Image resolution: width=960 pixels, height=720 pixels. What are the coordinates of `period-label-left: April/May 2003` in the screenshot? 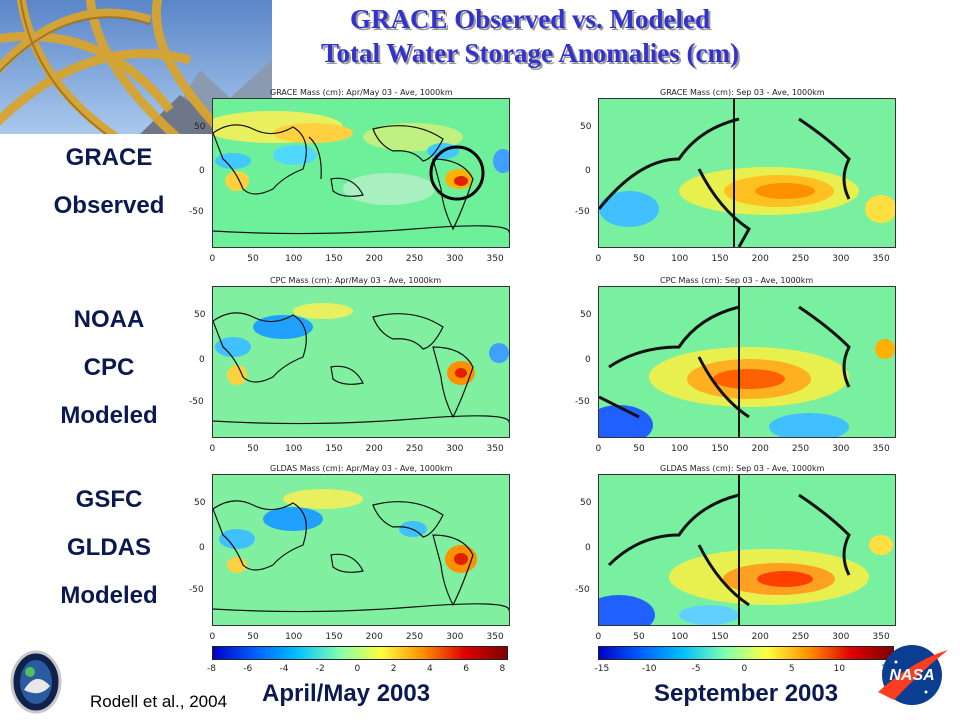 It's located at (346, 693).